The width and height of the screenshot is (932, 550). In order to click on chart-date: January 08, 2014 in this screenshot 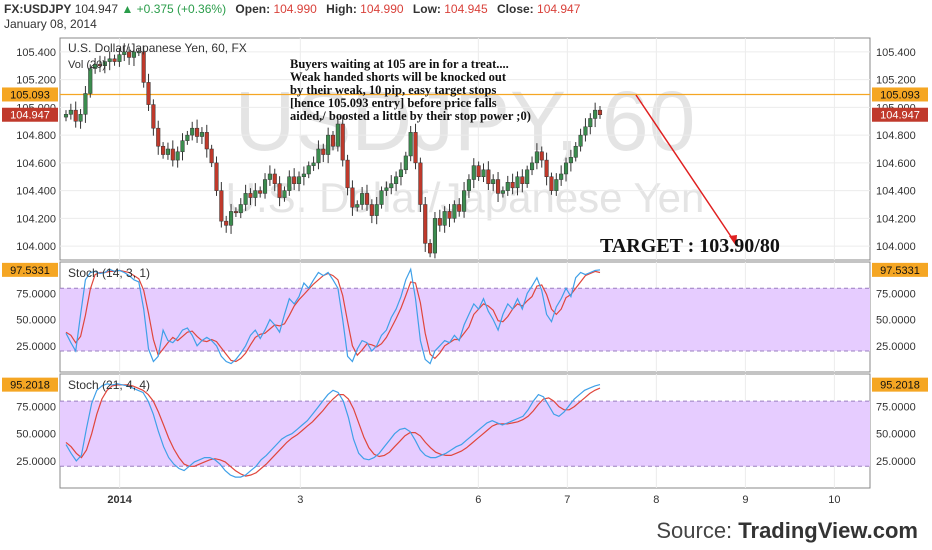, I will do `click(50, 24)`.